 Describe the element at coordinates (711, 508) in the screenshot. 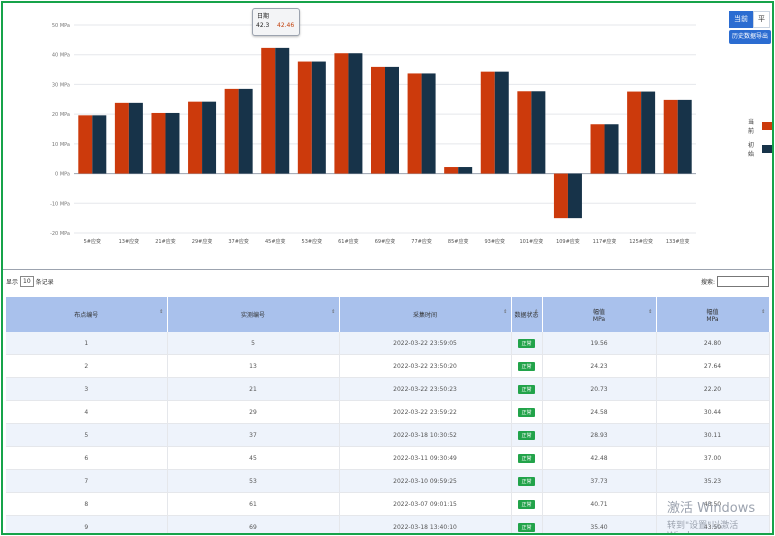

I see `watermark-line1: 激活 Windows` at that location.